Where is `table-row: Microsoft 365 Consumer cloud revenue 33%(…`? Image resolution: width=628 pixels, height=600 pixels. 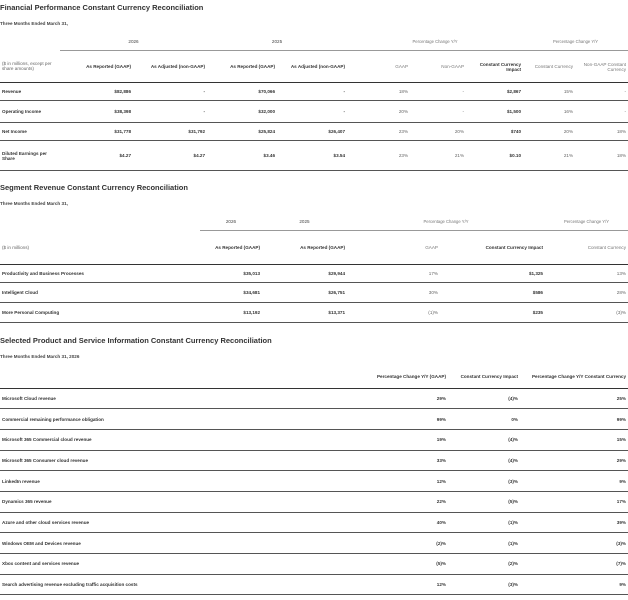 table-row: Microsoft 365 Consumer cloud revenue 33%(… is located at coordinates (314, 461).